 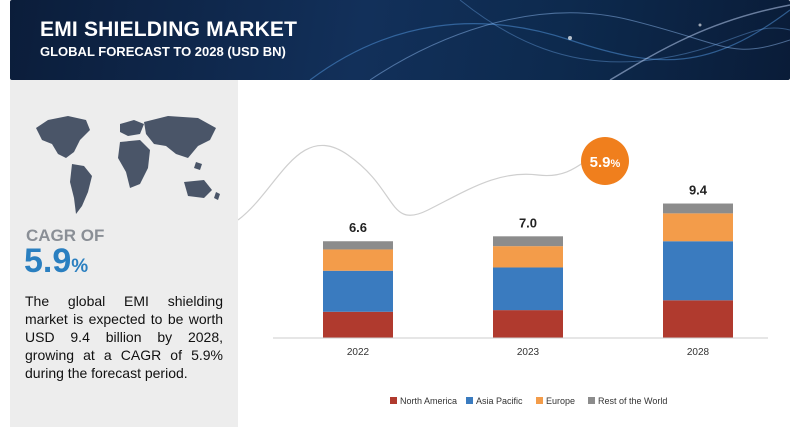 I want to click on legend-swatch-north-america, so click(x=393, y=400).